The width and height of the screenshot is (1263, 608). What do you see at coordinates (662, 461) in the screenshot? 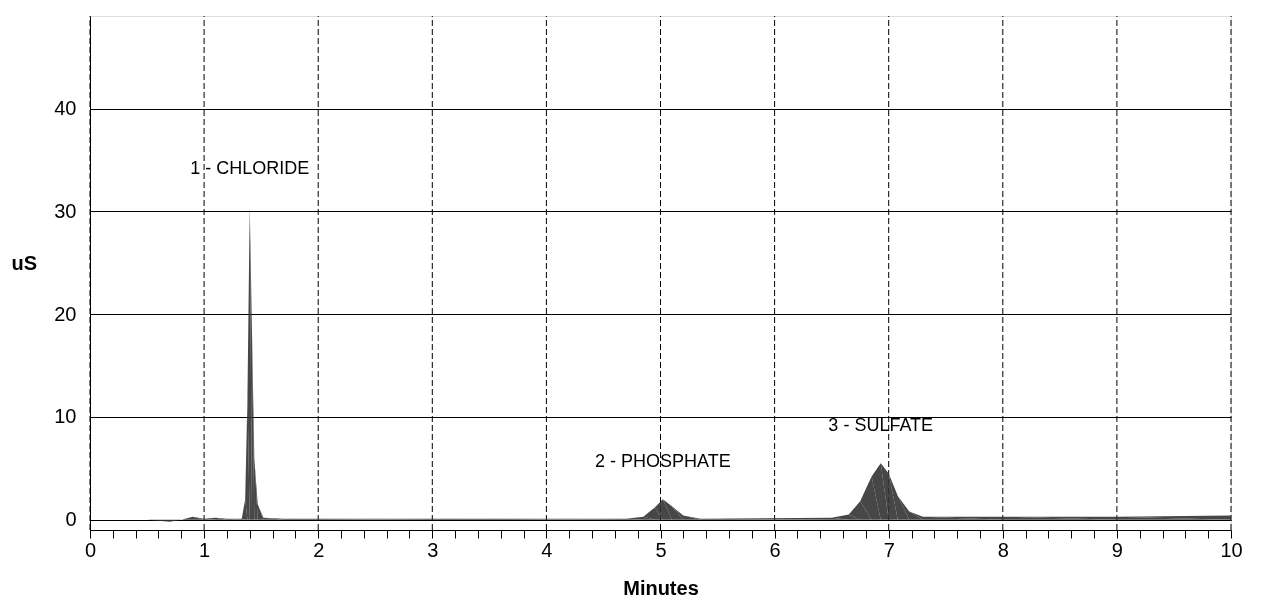
I see `annotation: 2 - PHOSPHATE` at bounding box center [662, 461].